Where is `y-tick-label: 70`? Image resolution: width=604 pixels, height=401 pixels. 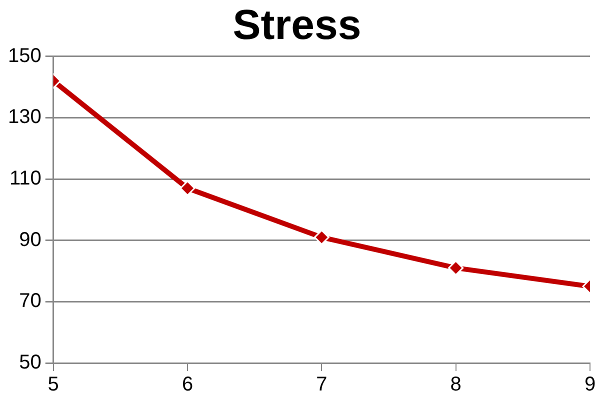 y-tick-label: 70 is located at coordinates (30, 301).